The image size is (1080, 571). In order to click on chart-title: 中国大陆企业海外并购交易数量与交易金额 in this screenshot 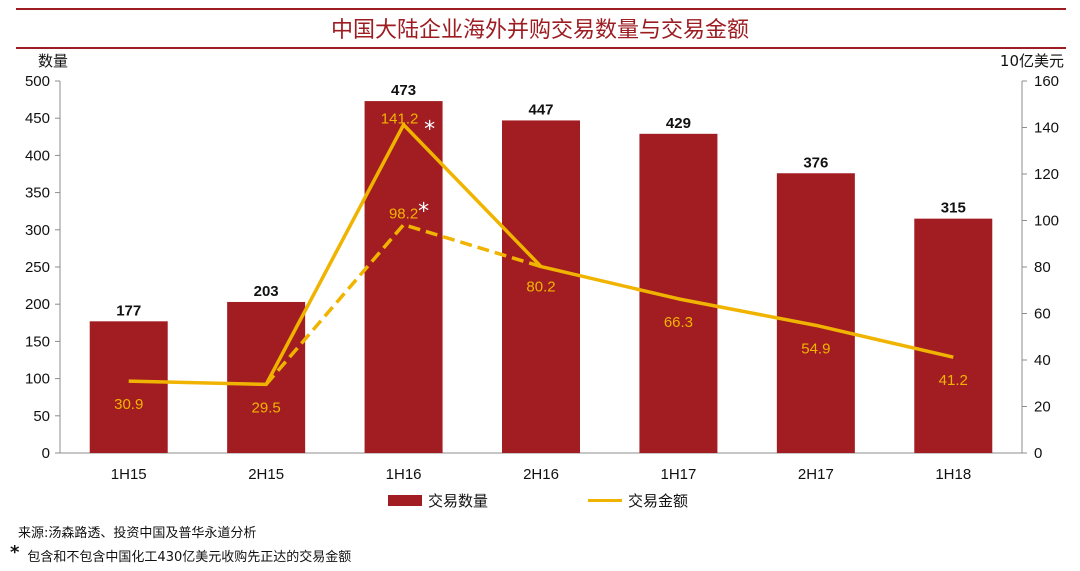, I will do `click(539, 30)`.